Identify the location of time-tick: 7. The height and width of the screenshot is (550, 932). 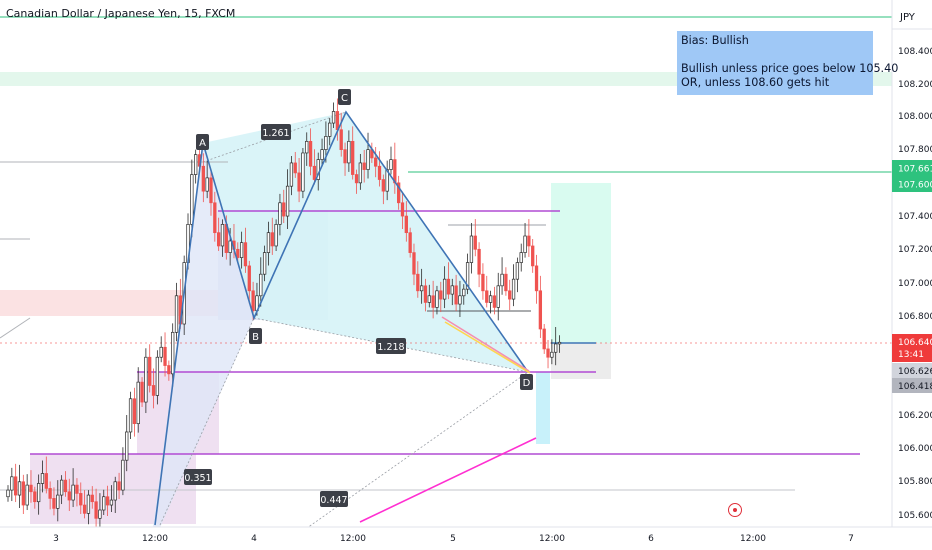
(851, 539).